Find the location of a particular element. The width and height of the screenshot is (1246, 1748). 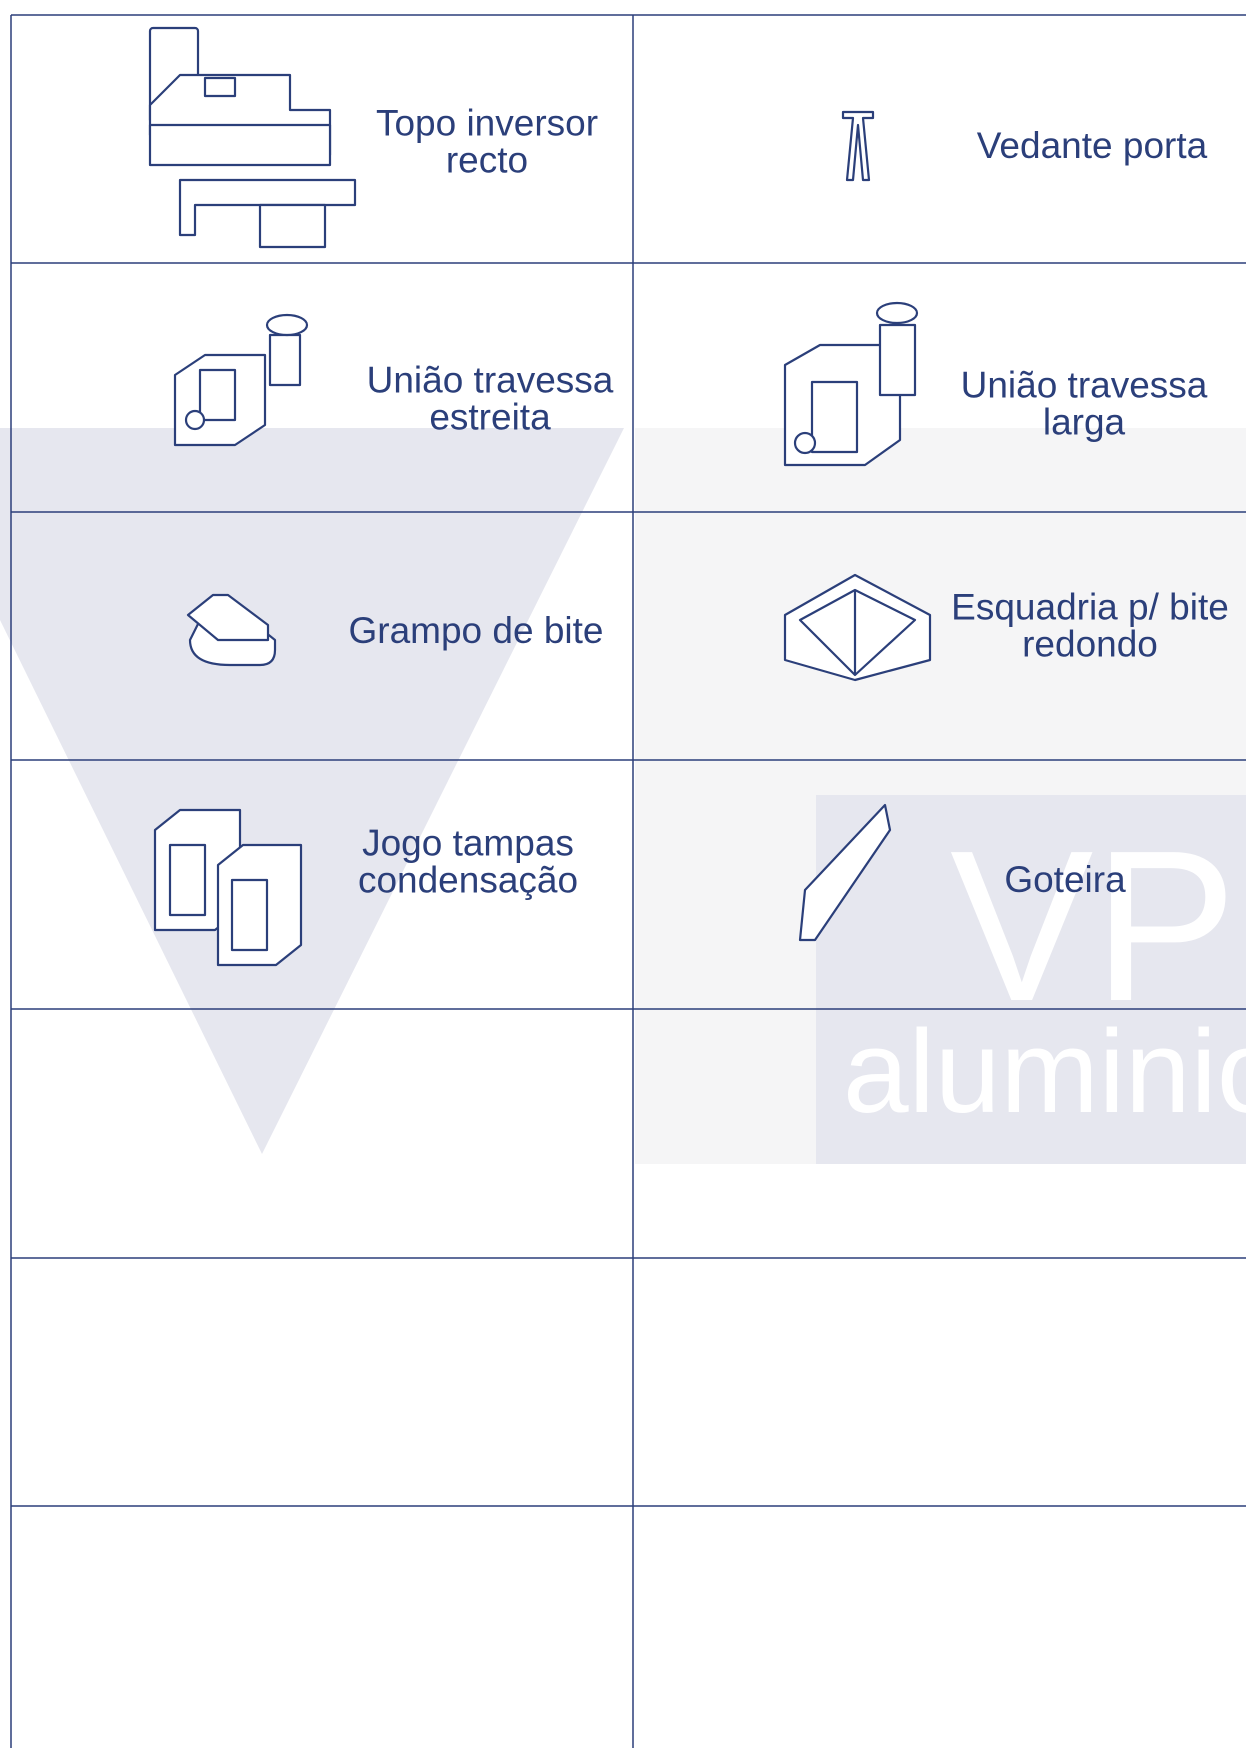

item-label: Esquadria p/ bite is located at coordinates (1090, 606).